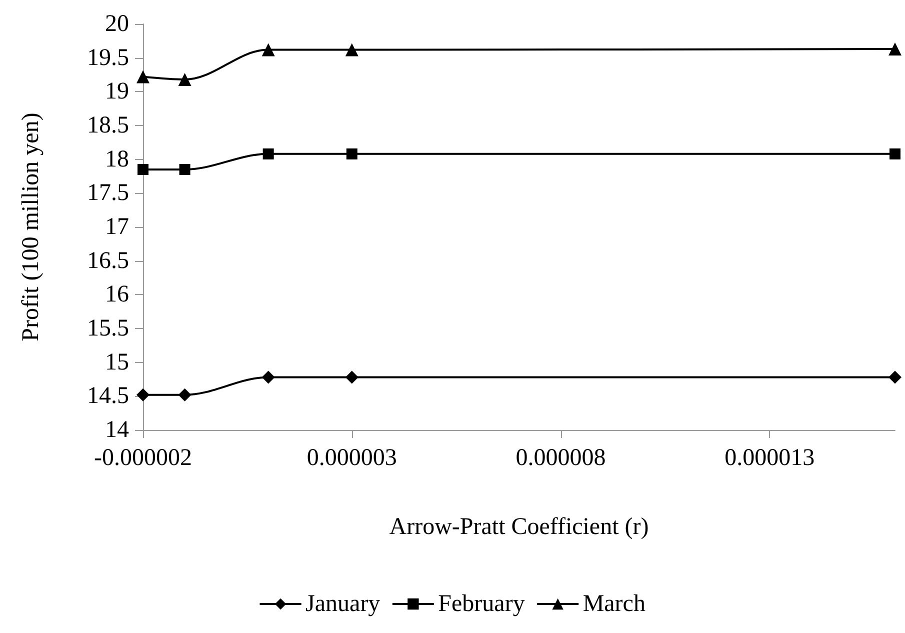 The image size is (905, 633). Describe the element at coordinates (519, 527) in the screenshot. I see `x-axis-title: Arrow-Pratt Coefficient (r)` at that location.